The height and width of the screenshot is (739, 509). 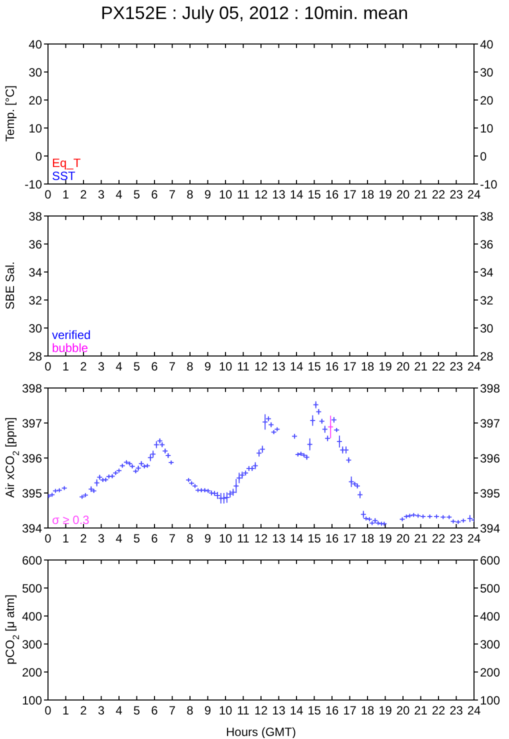 I want to click on y-tick-label: 36, so click(x=35, y=244).